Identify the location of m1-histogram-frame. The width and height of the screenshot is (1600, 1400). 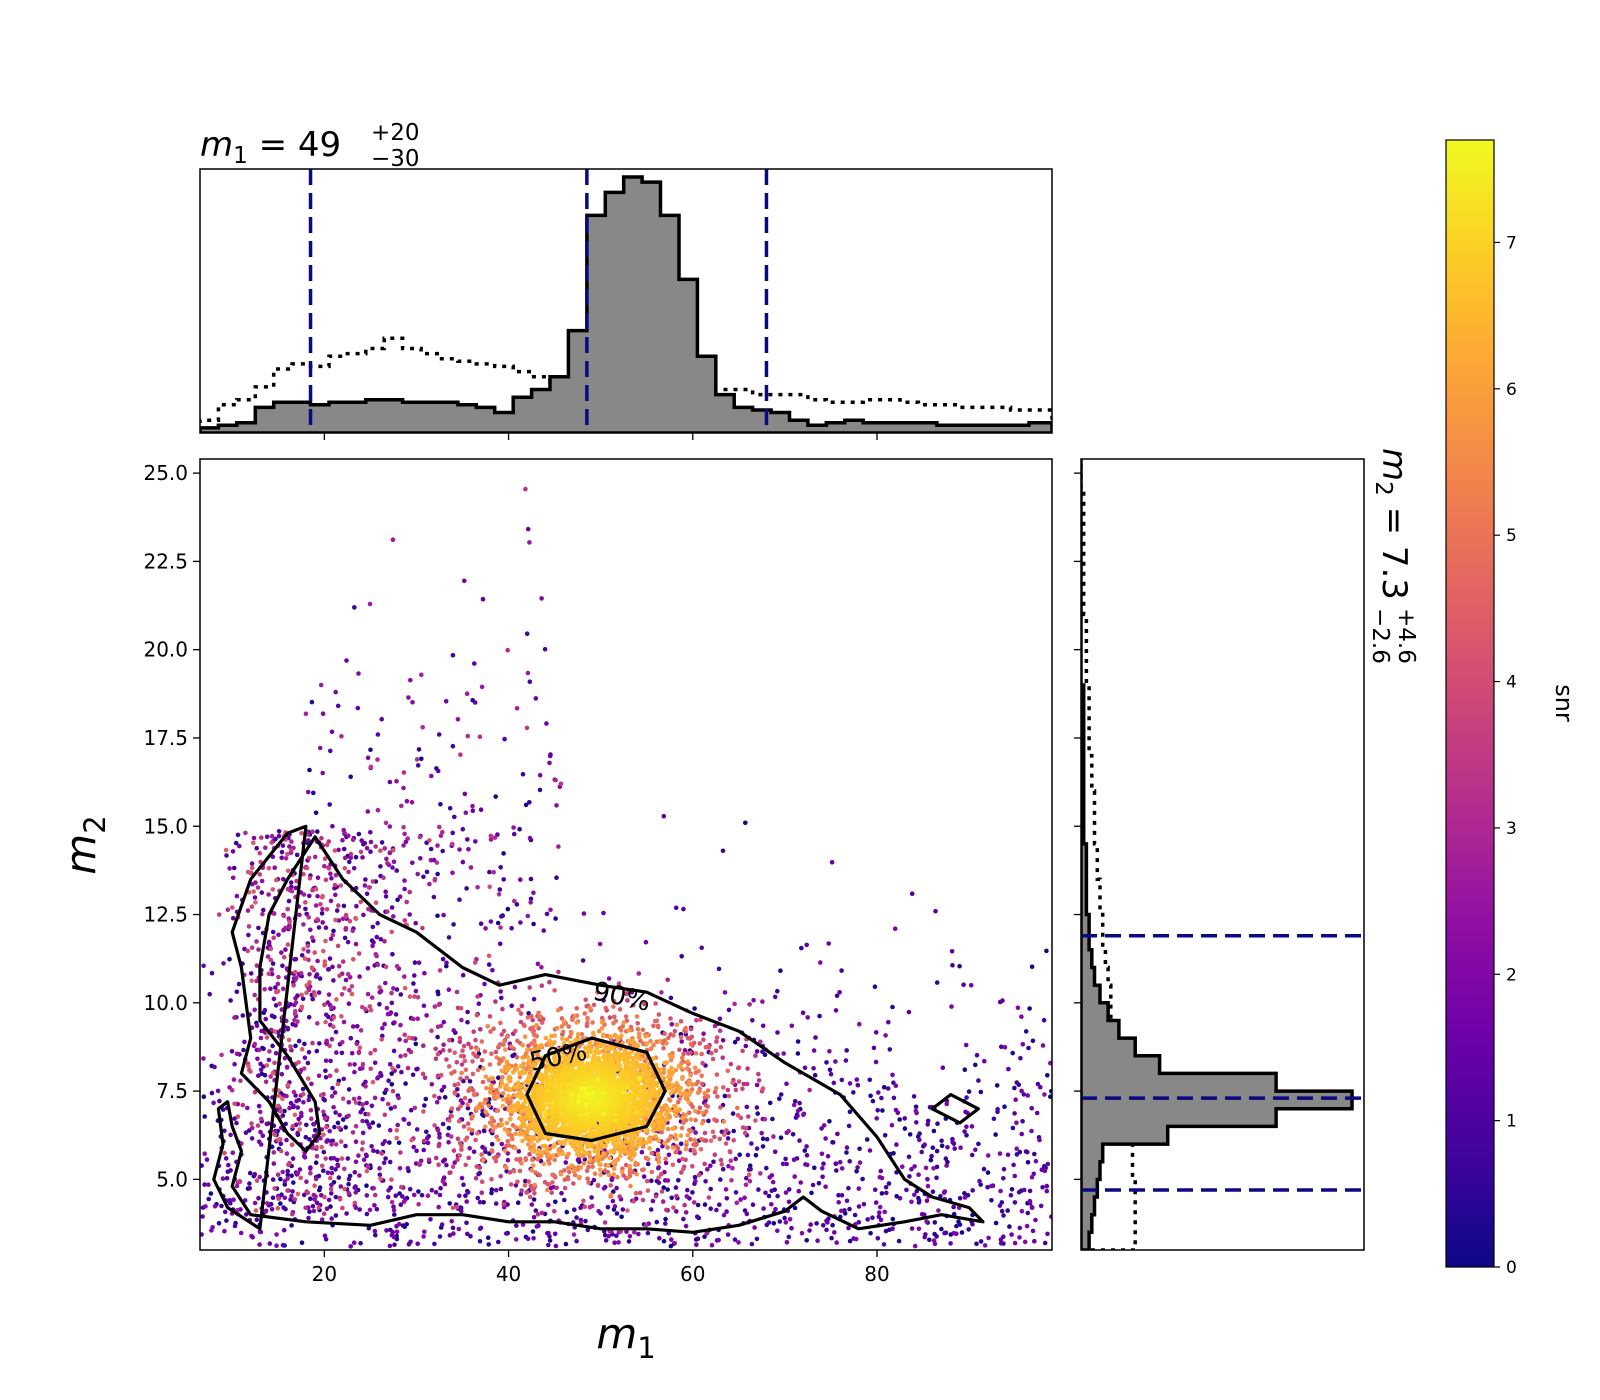
(626, 301).